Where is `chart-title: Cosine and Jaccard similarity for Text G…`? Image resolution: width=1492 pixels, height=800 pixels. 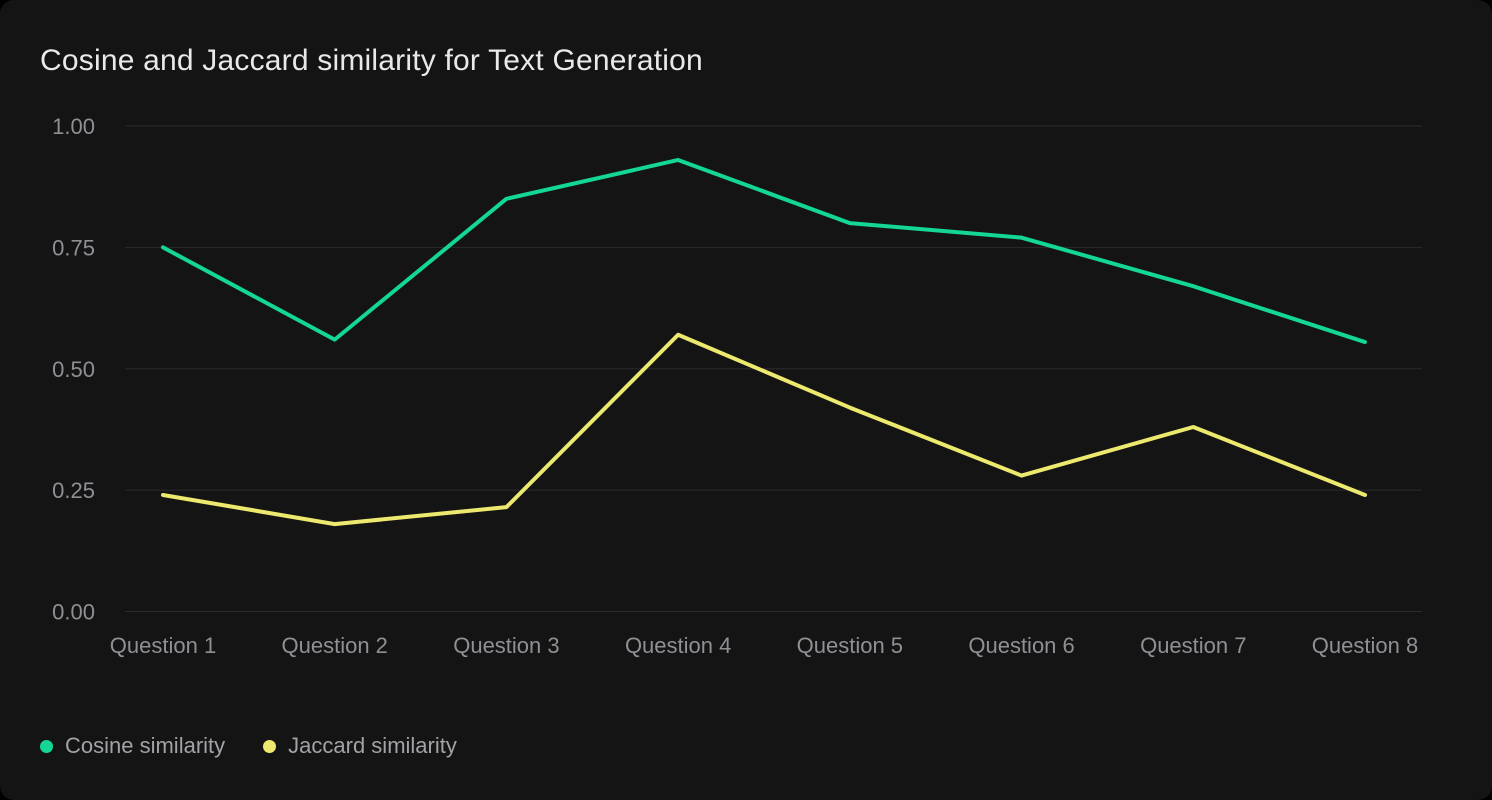 chart-title: Cosine and Jaccard similarity for Text G… is located at coordinates (371, 60).